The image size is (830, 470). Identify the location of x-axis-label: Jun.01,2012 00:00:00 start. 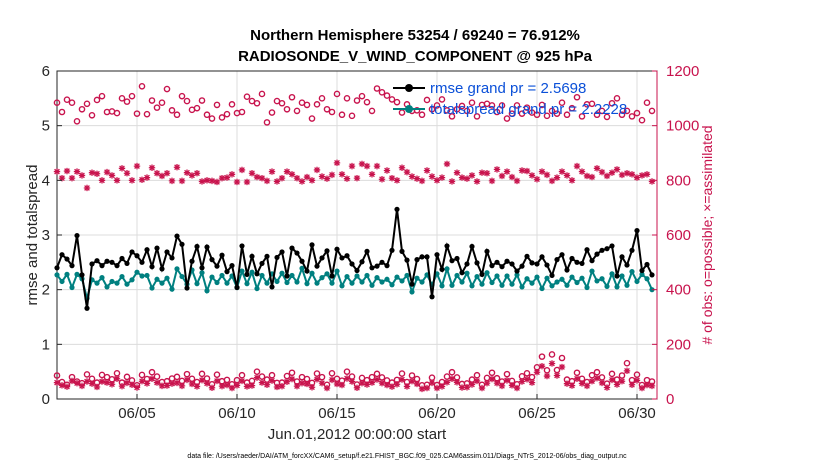
(357, 434).